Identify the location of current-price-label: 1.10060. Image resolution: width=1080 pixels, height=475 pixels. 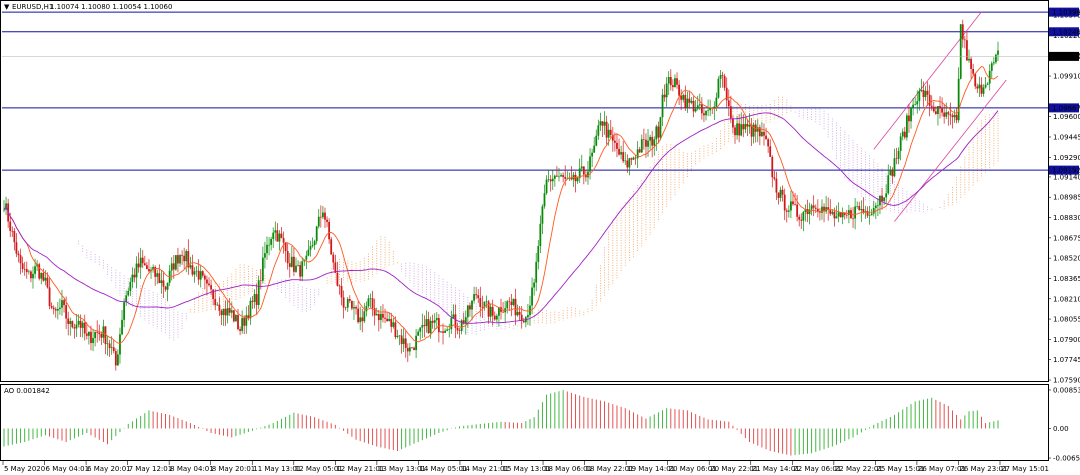
(1066, 57).